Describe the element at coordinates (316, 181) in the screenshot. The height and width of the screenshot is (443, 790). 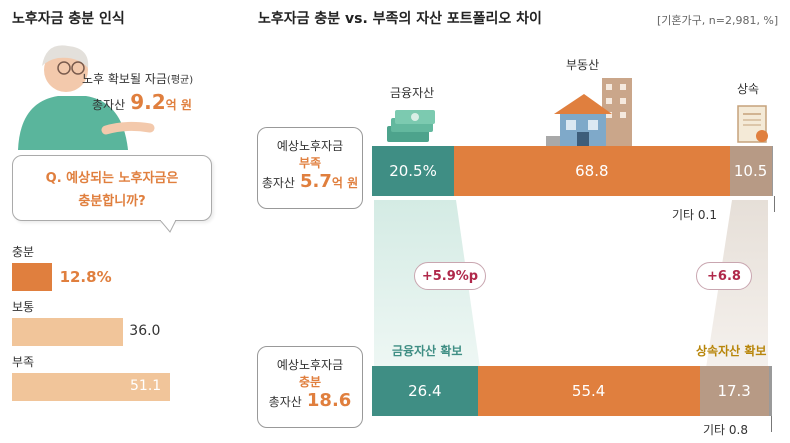
I see `insufficient-total-value: 5.7` at that location.